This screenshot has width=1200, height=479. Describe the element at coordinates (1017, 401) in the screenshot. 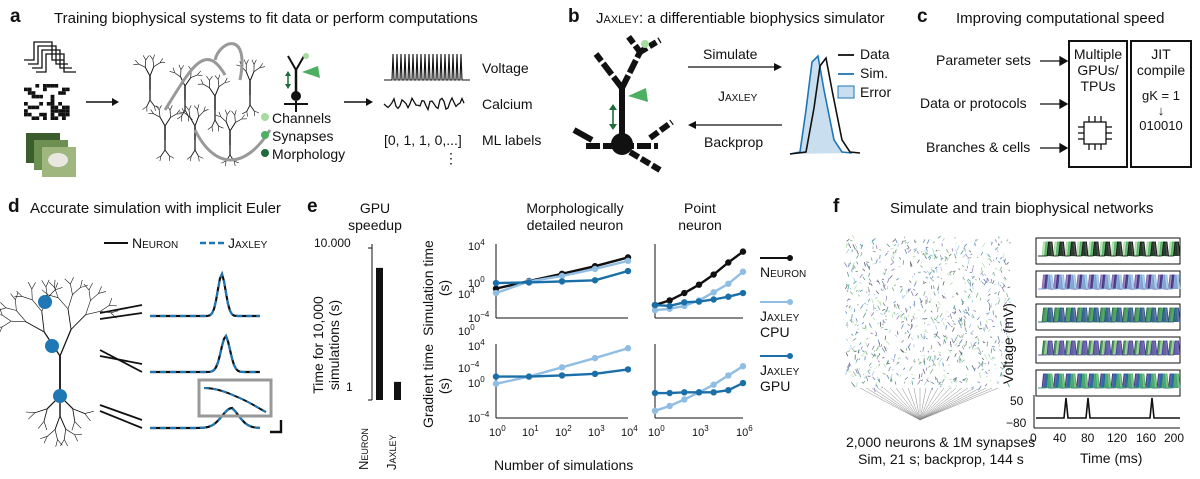

I see `f-ytick-50: 50` at that location.